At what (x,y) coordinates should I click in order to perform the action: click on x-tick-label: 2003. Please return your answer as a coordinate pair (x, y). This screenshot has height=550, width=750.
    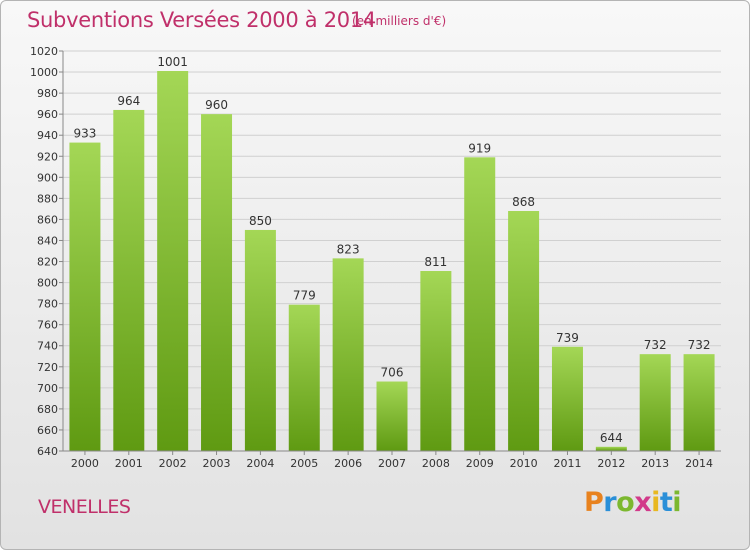
    Looking at the image, I should click on (217, 463).